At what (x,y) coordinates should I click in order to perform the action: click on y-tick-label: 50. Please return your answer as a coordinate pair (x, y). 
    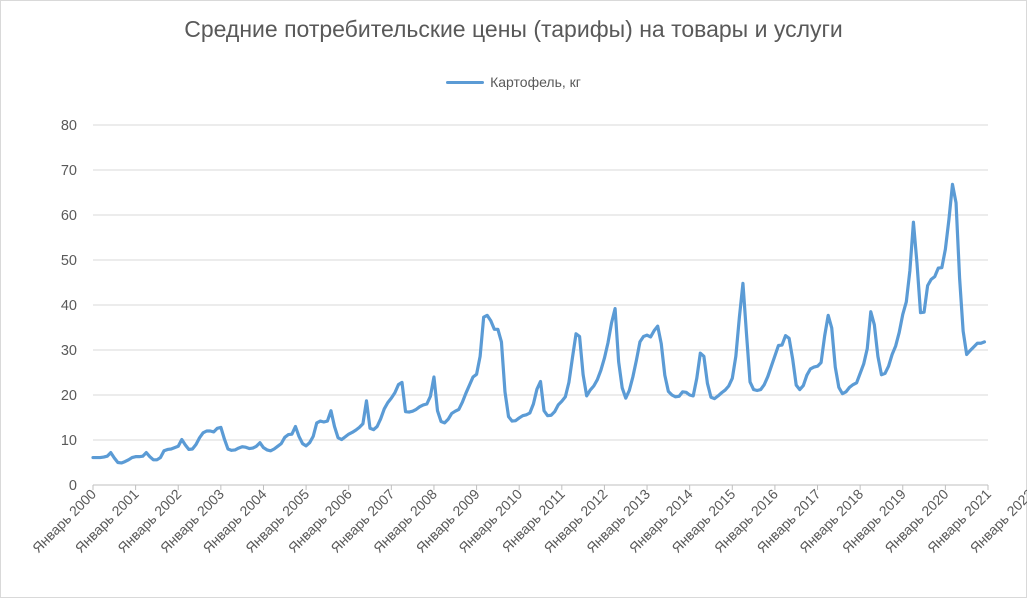
    Looking at the image, I should click on (69, 261).